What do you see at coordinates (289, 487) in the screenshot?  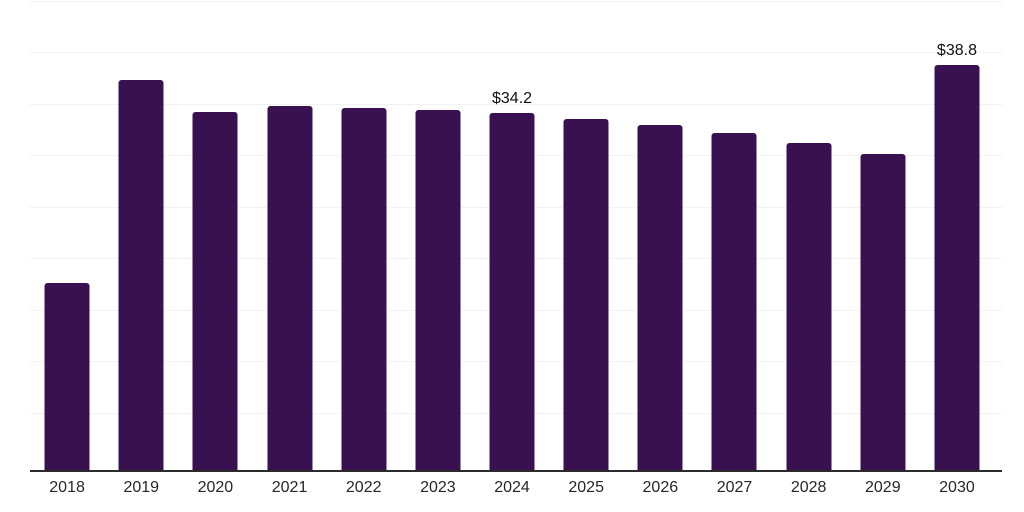 I see `x-tick-label-2021: 2021` at bounding box center [289, 487].